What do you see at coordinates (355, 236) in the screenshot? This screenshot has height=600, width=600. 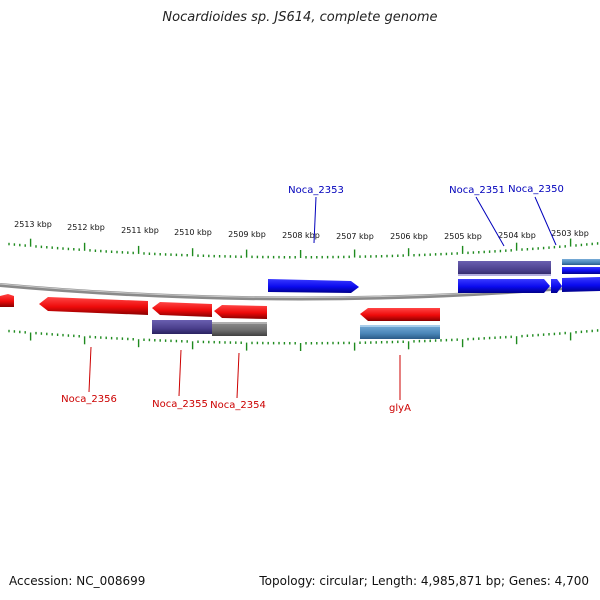 I see `kbp-label: 2507 kbp` at bounding box center [355, 236].